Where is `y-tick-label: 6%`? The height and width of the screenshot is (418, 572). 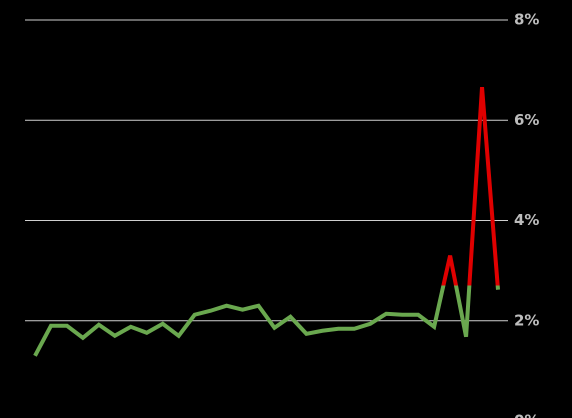 y-tick-label: 6% is located at coordinates (526, 120).